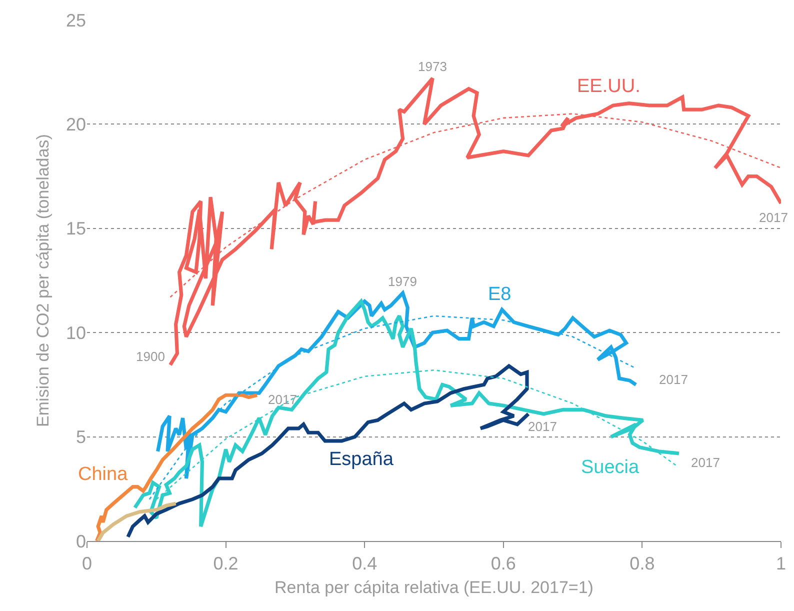  What do you see at coordinates (150, 356) in the screenshot?
I see `annotation: 1900` at bounding box center [150, 356].